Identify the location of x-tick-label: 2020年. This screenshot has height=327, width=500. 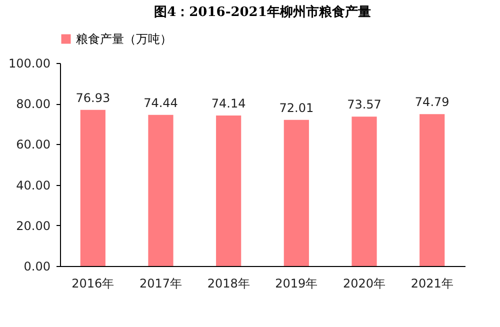
(364, 283).